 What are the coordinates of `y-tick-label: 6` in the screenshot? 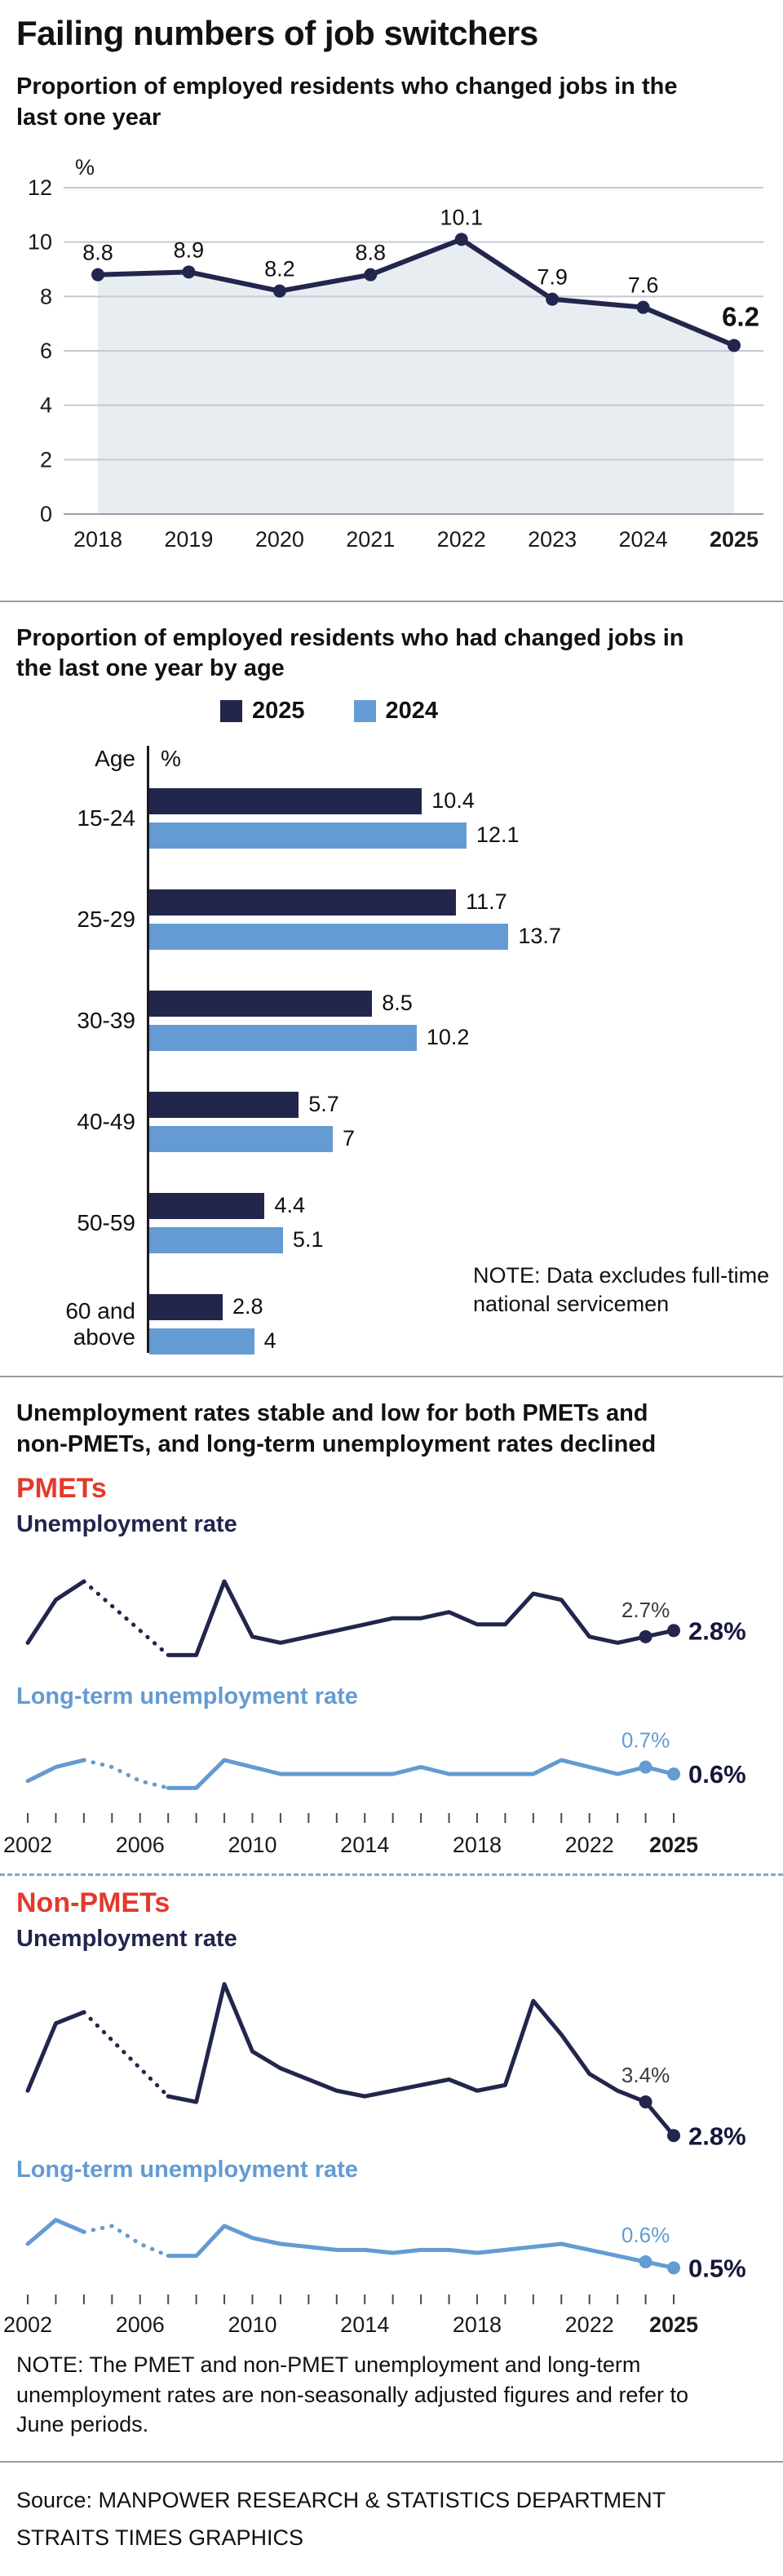 It's located at (46, 351).